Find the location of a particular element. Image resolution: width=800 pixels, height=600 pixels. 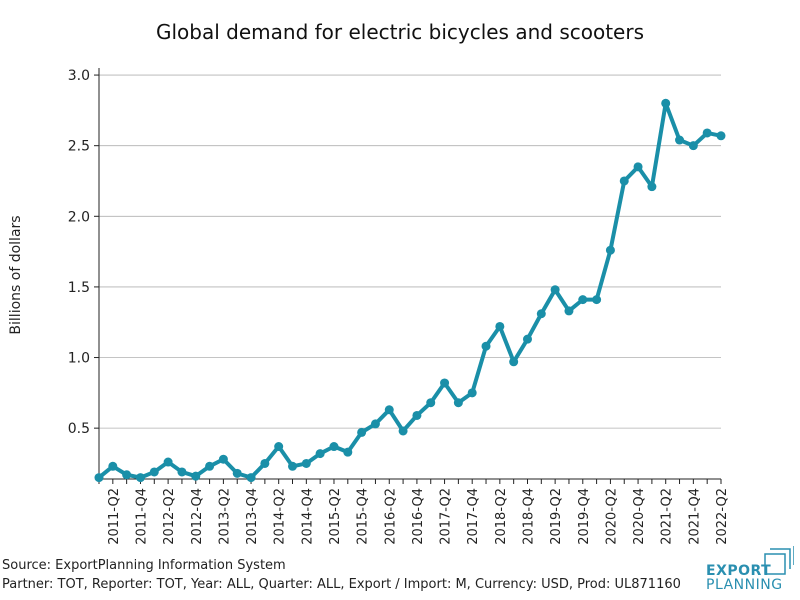

y-tick-label: 1.5 is located at coordinates (79, 288).